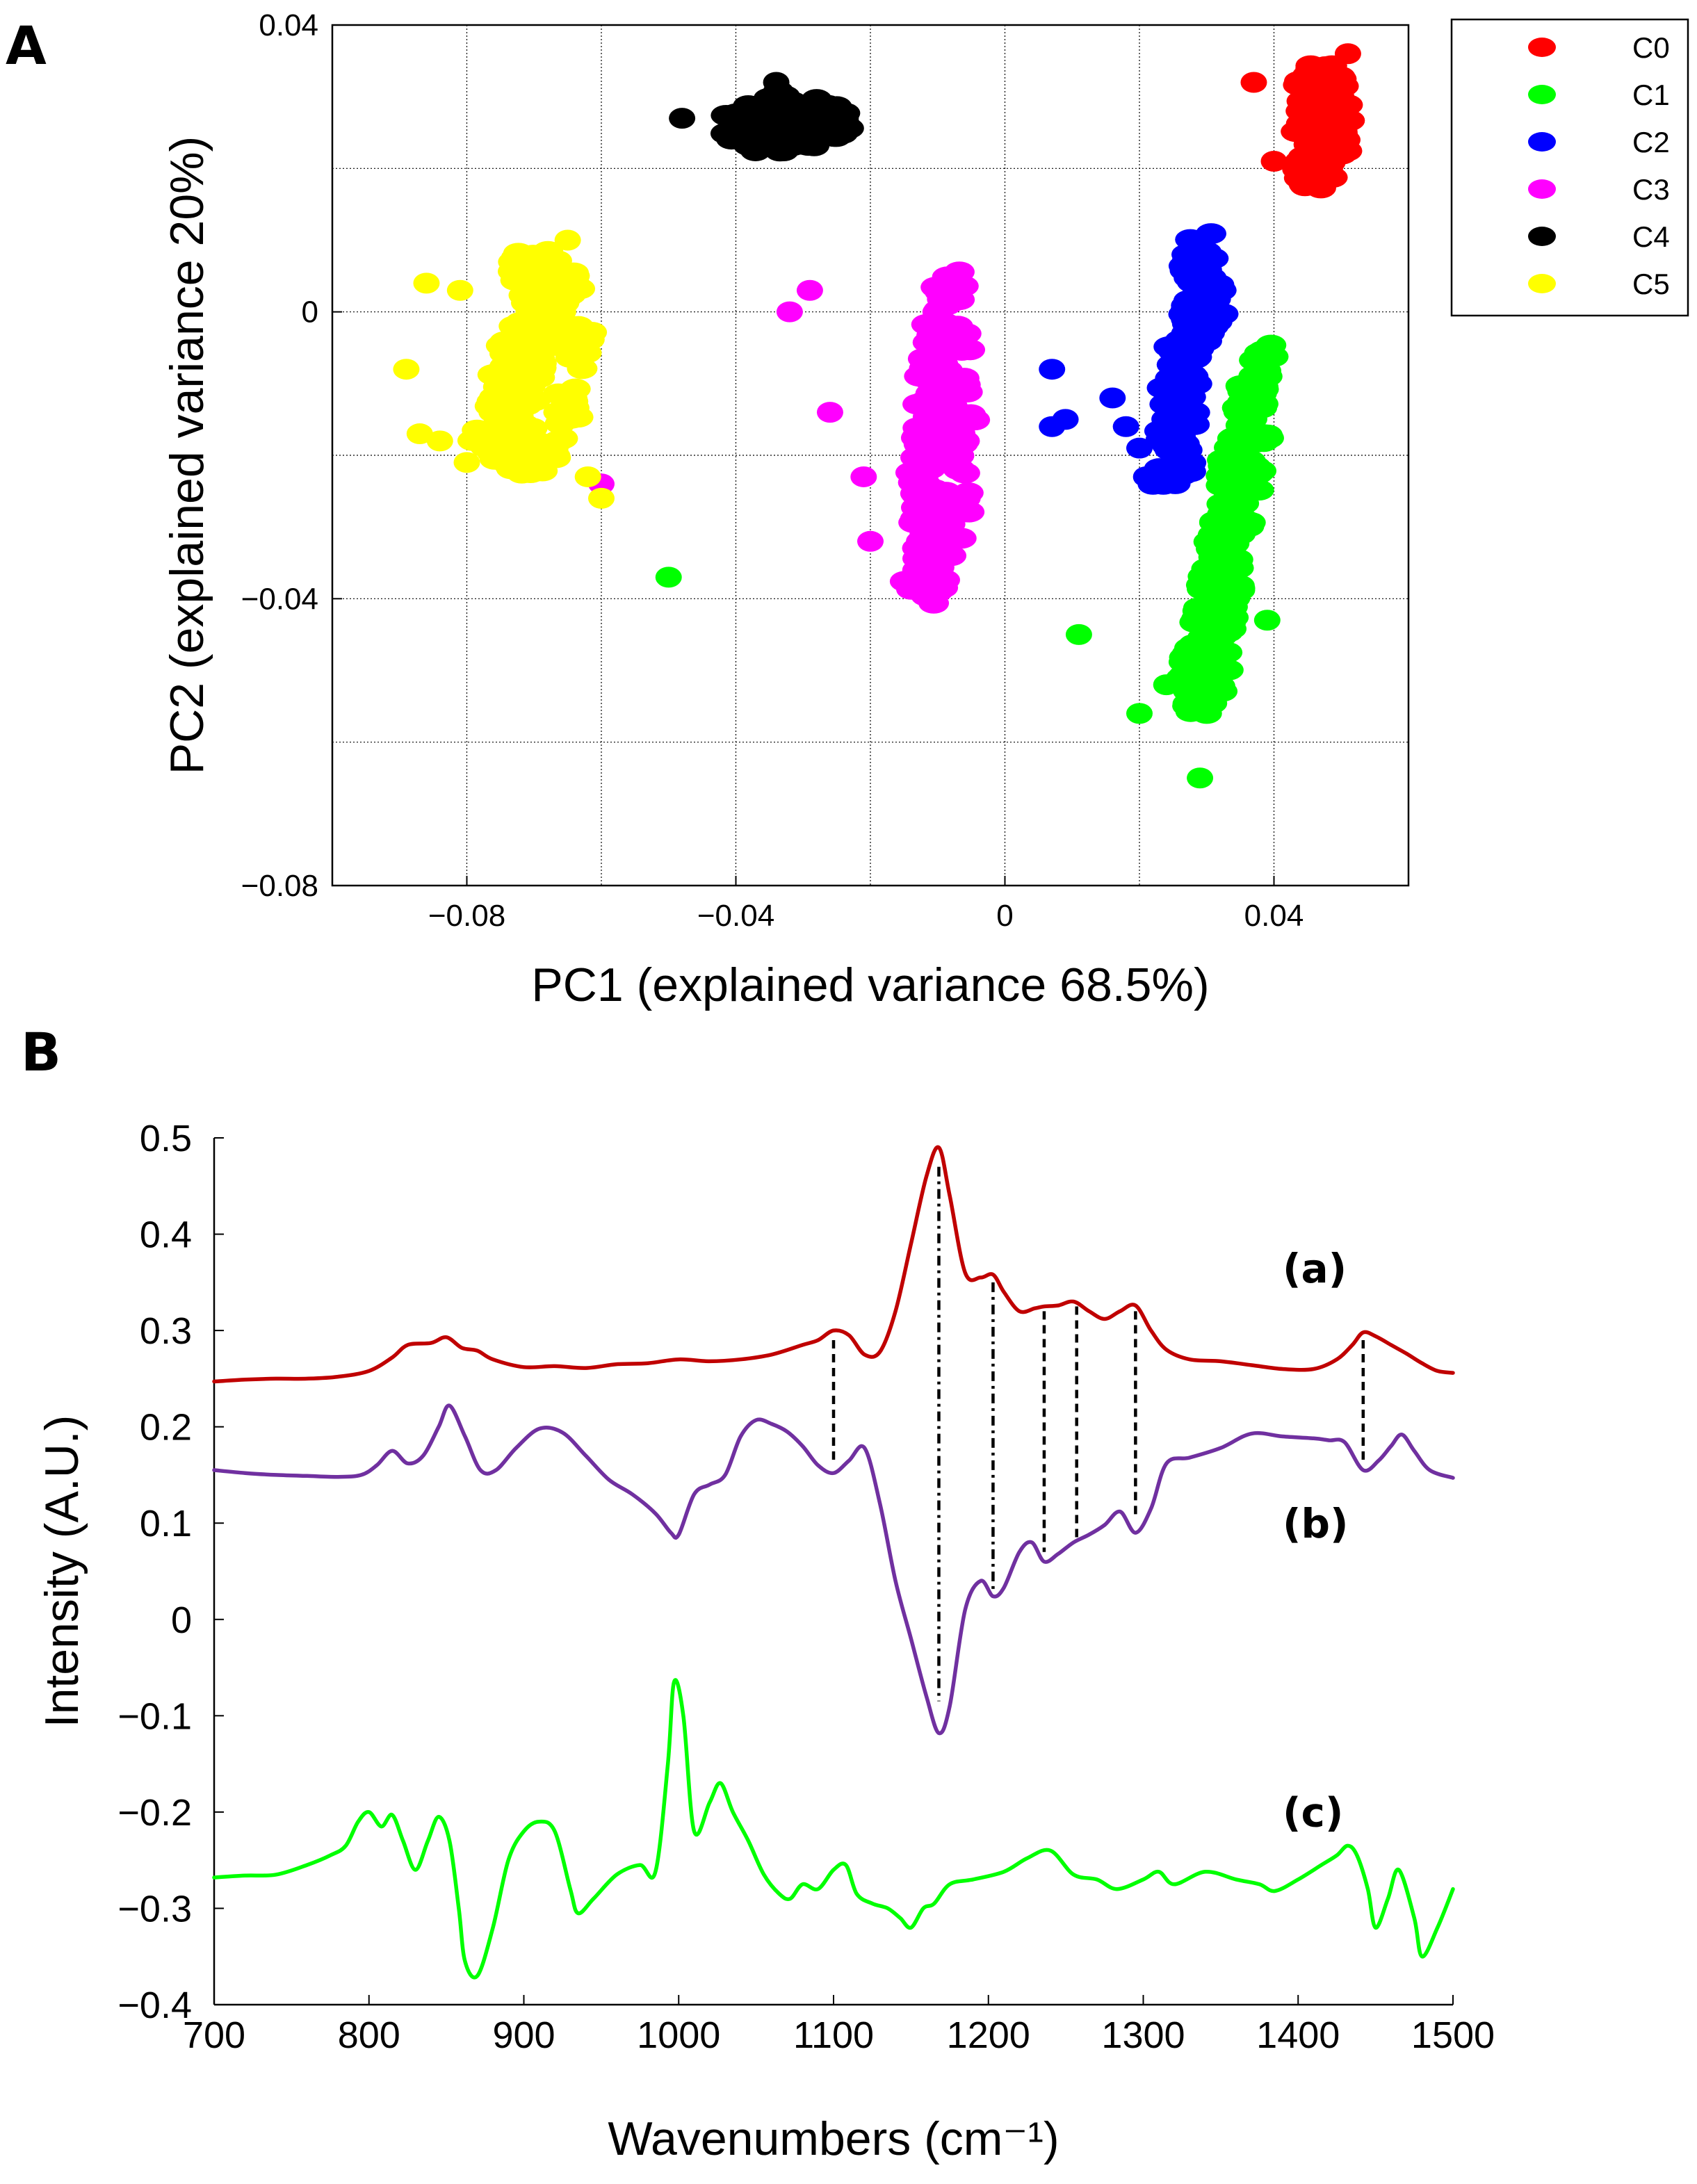 The image size is (1697, 2184). What do you see at coordinates (1651, 189) in the screenshot?
I see `pca-legend-label: C3` at bounding box center [1651, 189].